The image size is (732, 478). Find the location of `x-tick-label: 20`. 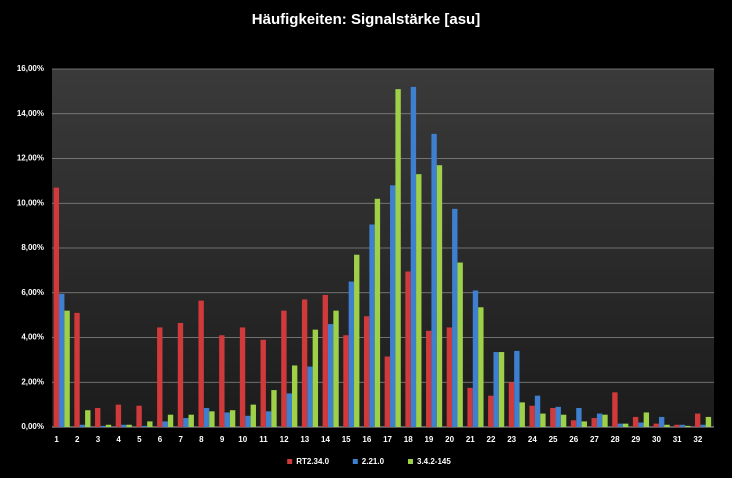

x-tick-label: 20 is located at coordinates (449, 439).